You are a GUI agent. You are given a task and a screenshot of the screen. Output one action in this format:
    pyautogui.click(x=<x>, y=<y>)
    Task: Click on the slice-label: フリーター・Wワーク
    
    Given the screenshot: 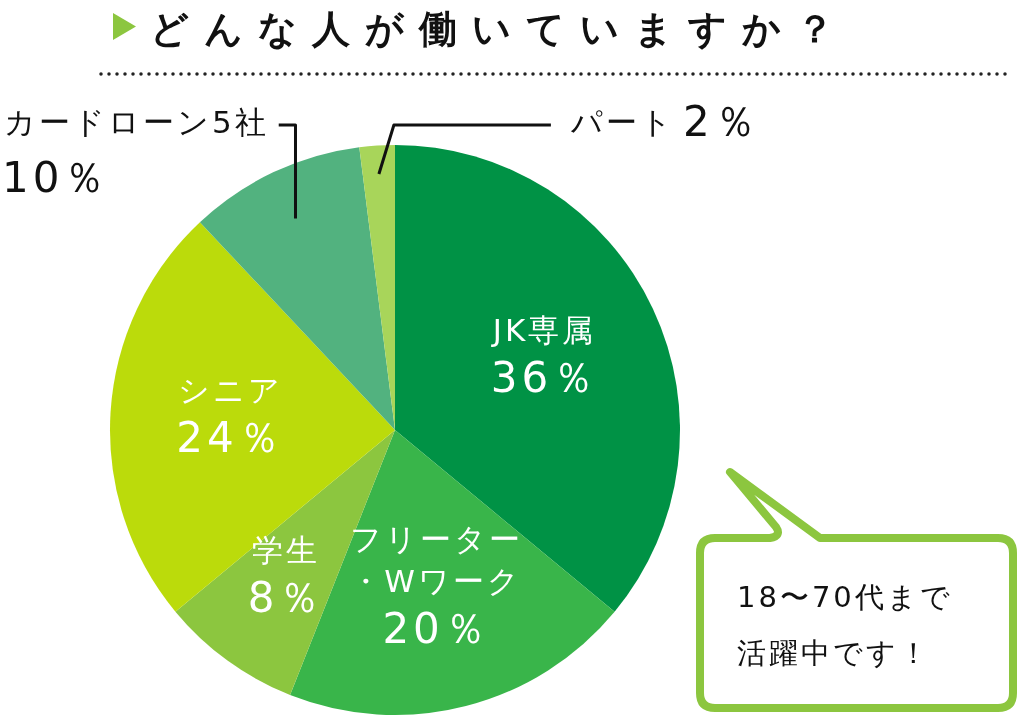 What is the action you would take?
    pyautogui.click(x=436, y=560)
    